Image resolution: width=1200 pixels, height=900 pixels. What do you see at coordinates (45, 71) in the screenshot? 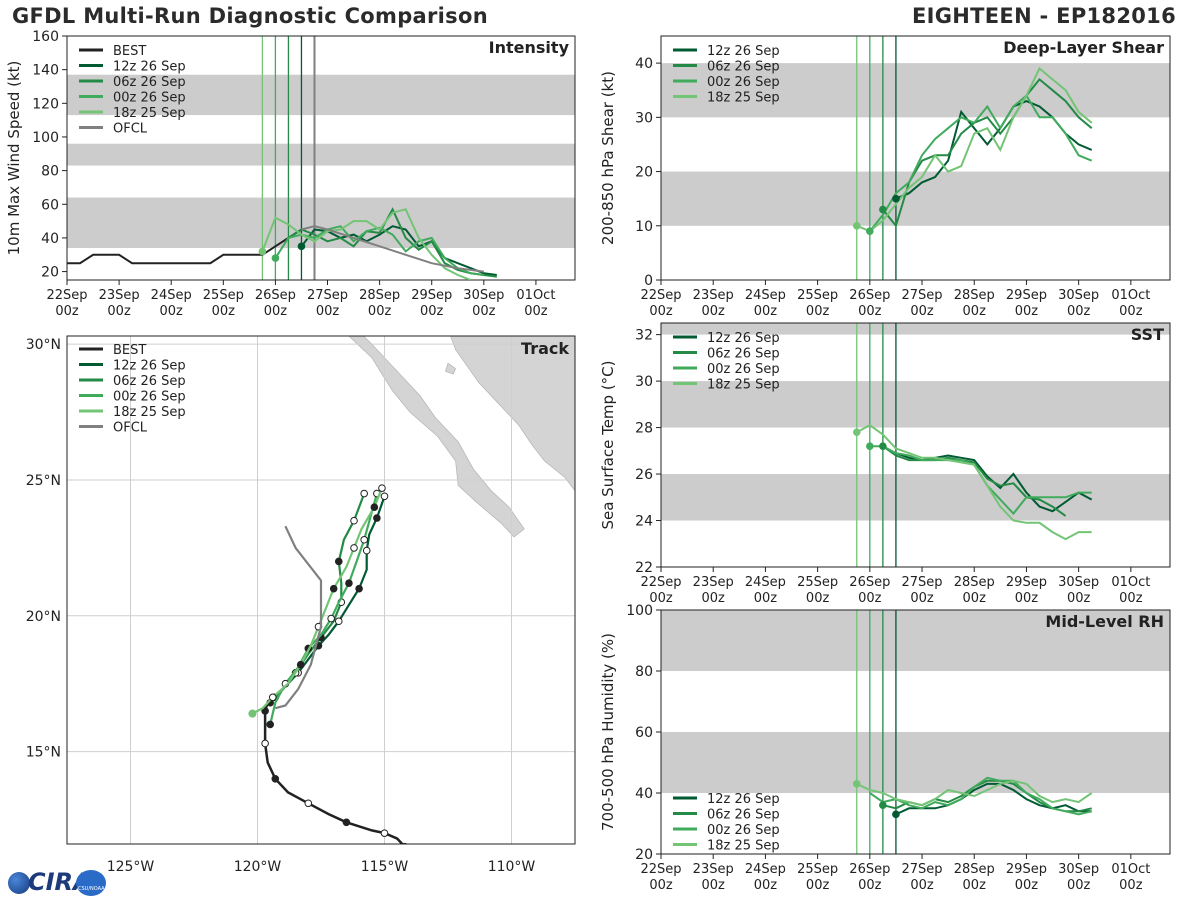
I see `intensity-y-tick-label: 140` at bounding box center [45, 71].